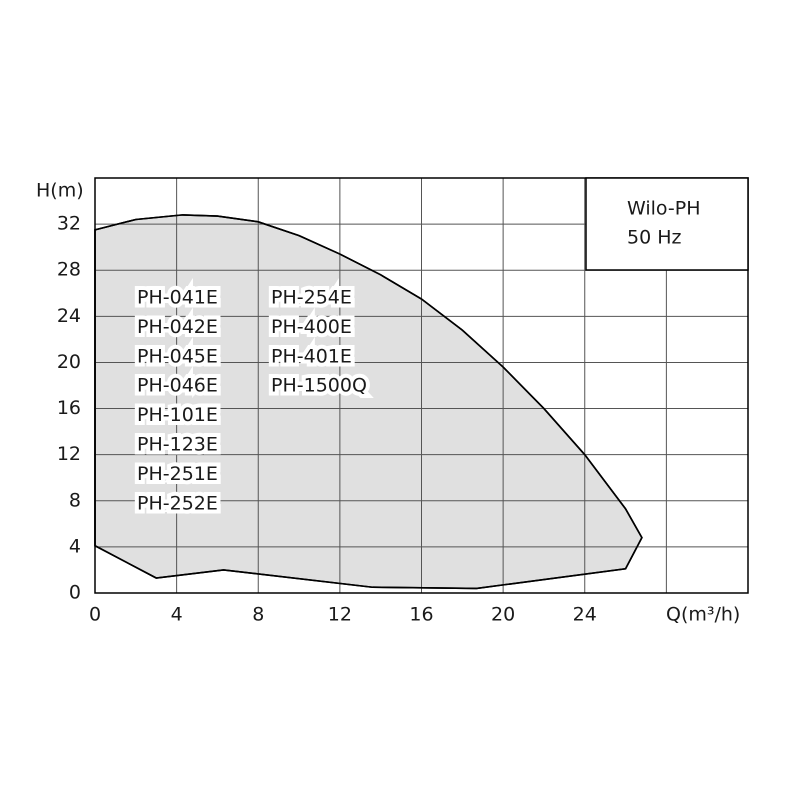 This screenshot has width=800, height=804. What do you see at coordinates (585, 615) in the screenshot?
I see `x-tick-label: 24` at bounding box center [585, 615].